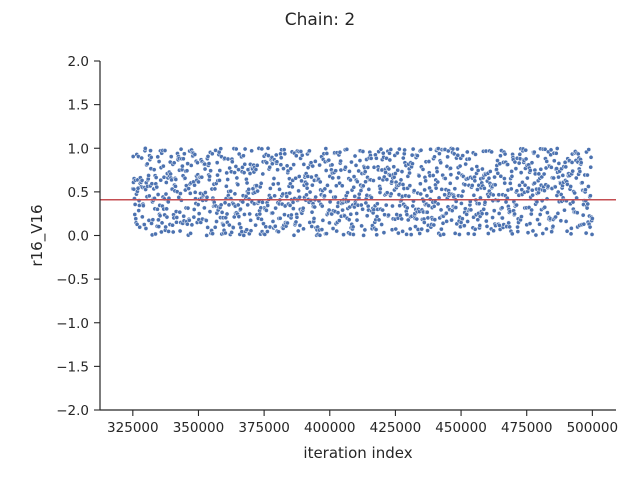  What do you see at coordinates (330, 428) in the screenshot?
I see `x-tick-label: 400000` at bounding box center [330, 428].